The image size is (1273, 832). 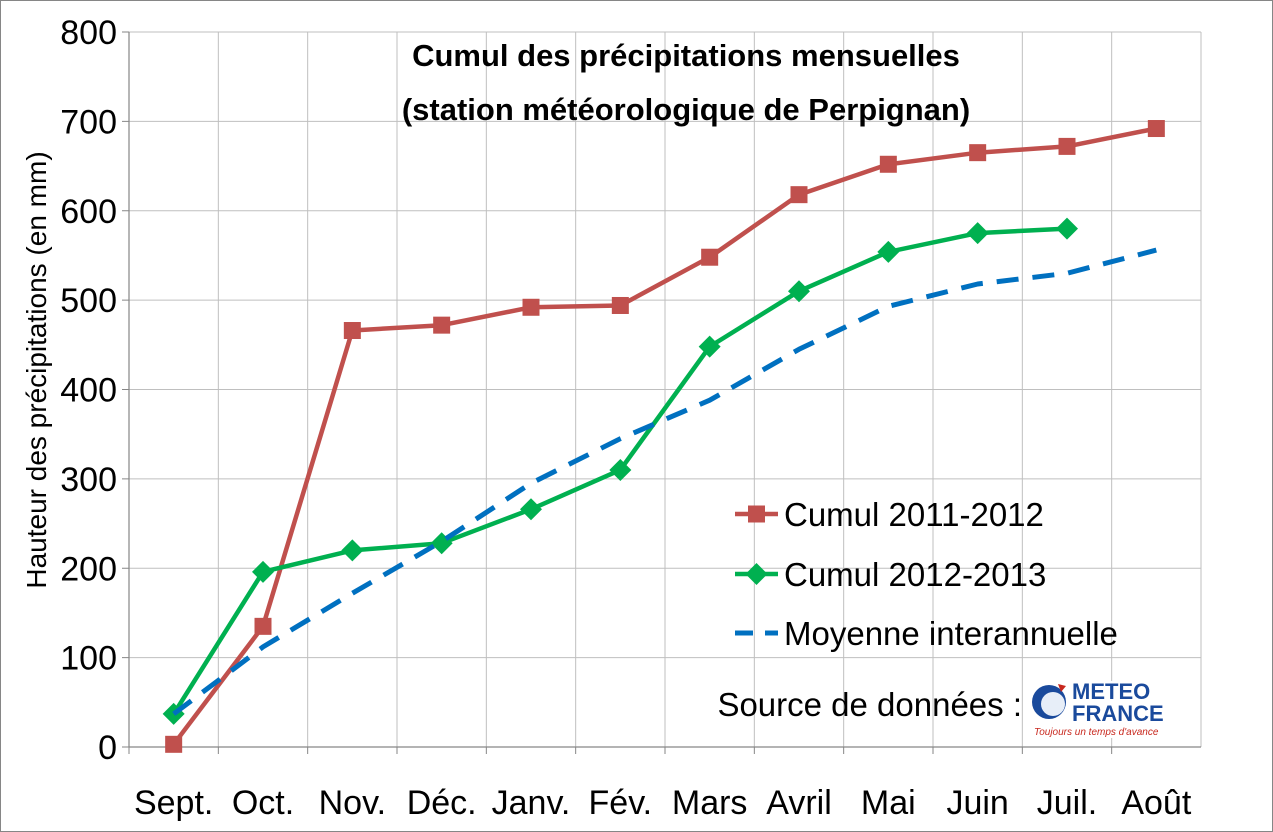 I want to click on legend-item: Cumul 2011-2012, so click(x=889, y=514).